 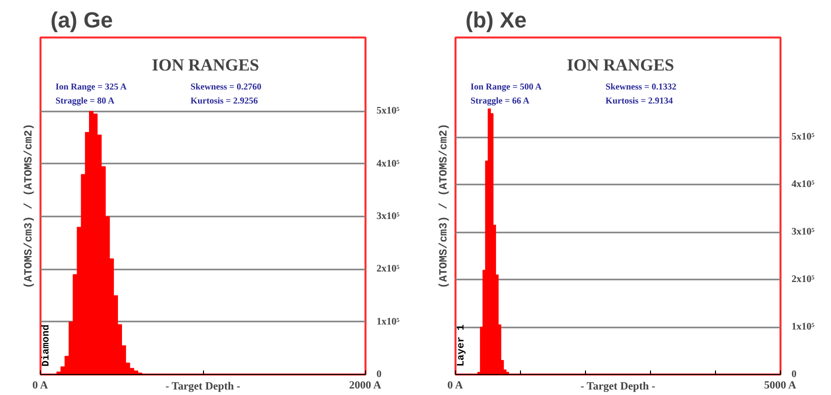 What do you see at coordinates (496, 20) in the screenshot?
I see `chart-title: (b) Xe` at bounding box center [496, 20].